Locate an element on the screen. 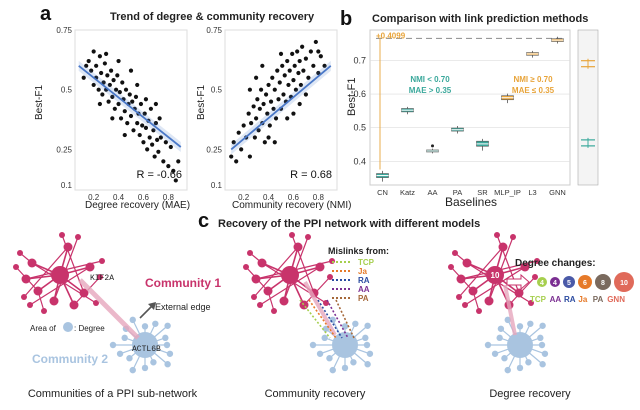  a2-xtick-label: 0.8 is located at coordinates (319, 197).